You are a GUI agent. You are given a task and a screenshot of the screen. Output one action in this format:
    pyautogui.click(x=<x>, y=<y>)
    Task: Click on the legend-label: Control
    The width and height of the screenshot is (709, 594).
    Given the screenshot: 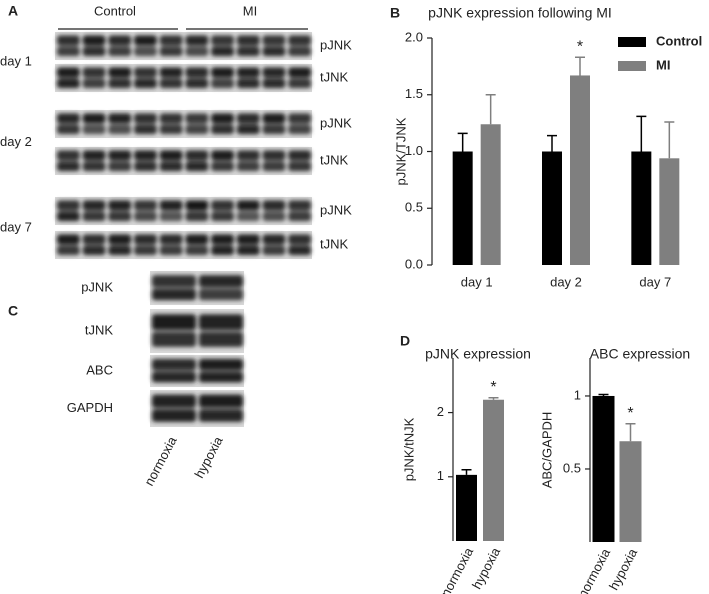 What is the action you would take?
    pyautogui.click(x=679, y=40)
    